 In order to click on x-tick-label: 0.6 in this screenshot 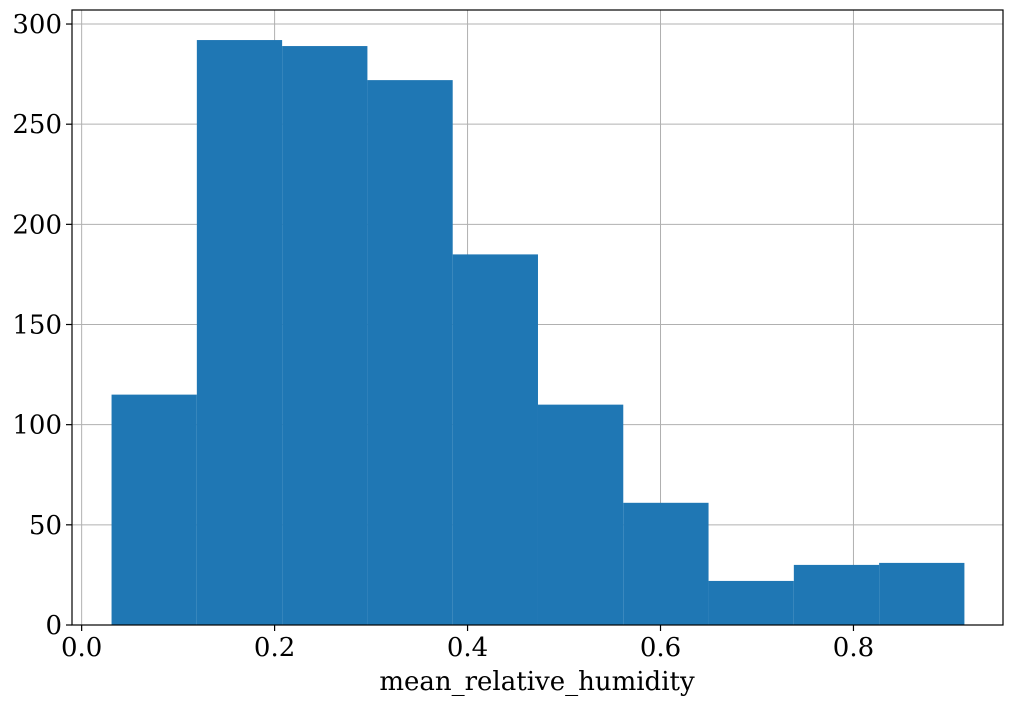, I will do `click(660, 648)`.